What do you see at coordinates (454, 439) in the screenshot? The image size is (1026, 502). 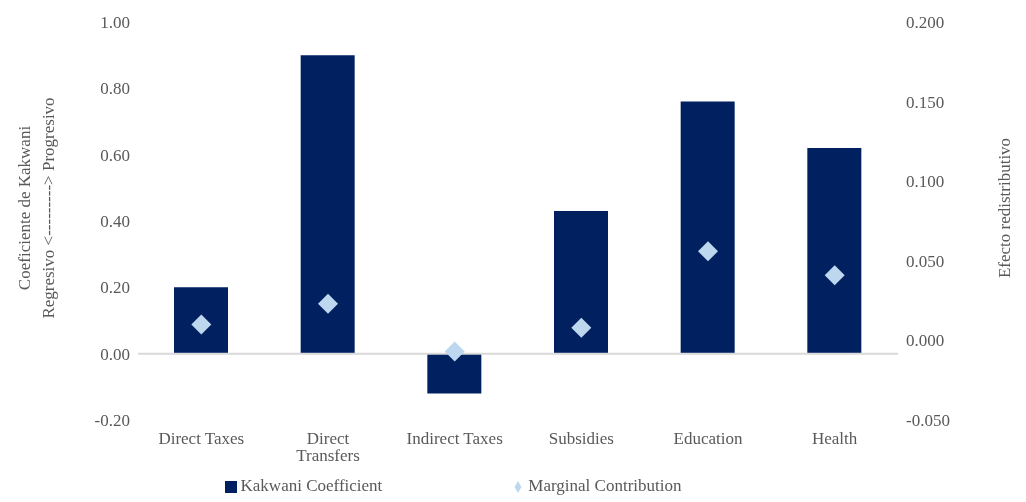 I see `x-tick-label: Indirect Taxes` at bounding box center [454, 439].